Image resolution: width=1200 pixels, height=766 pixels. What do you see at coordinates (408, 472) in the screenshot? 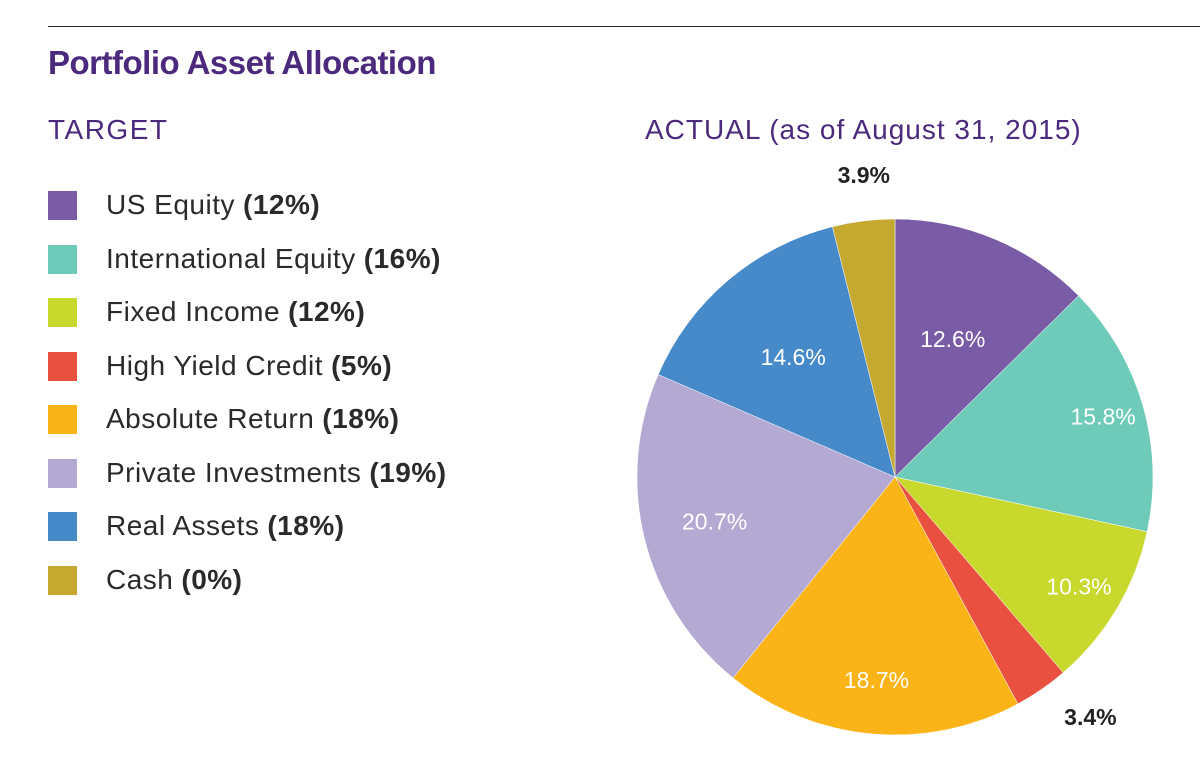
I see `legend-target-value: (19%)` at bounding box center [408, 472].